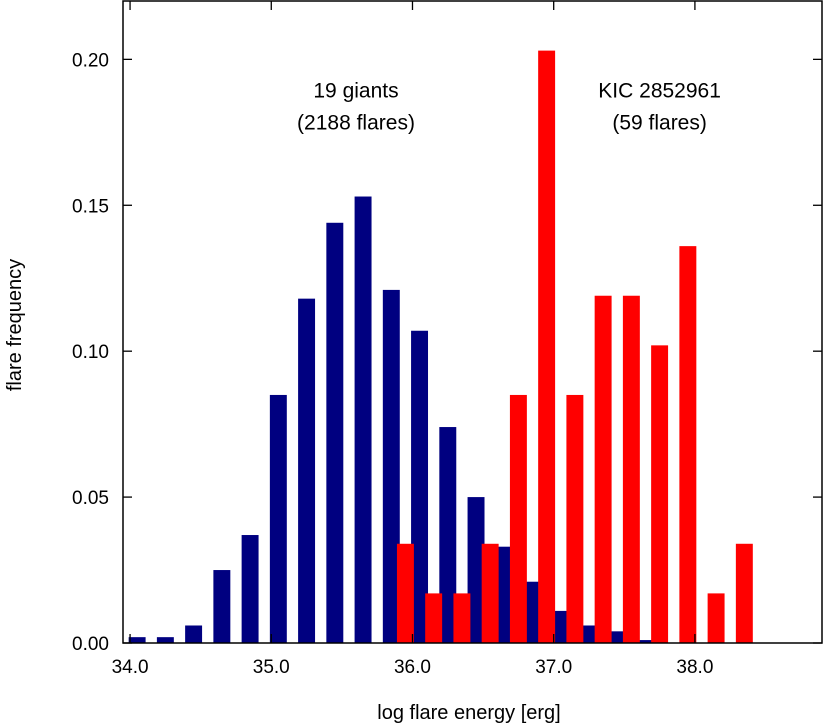 The width and height of the screenshot is (831, 728). What do you see at coordinates (659, 122) in the screenshot?
I see `annotation-kic-count: (59 flares)` at bounding box center [659, 122].